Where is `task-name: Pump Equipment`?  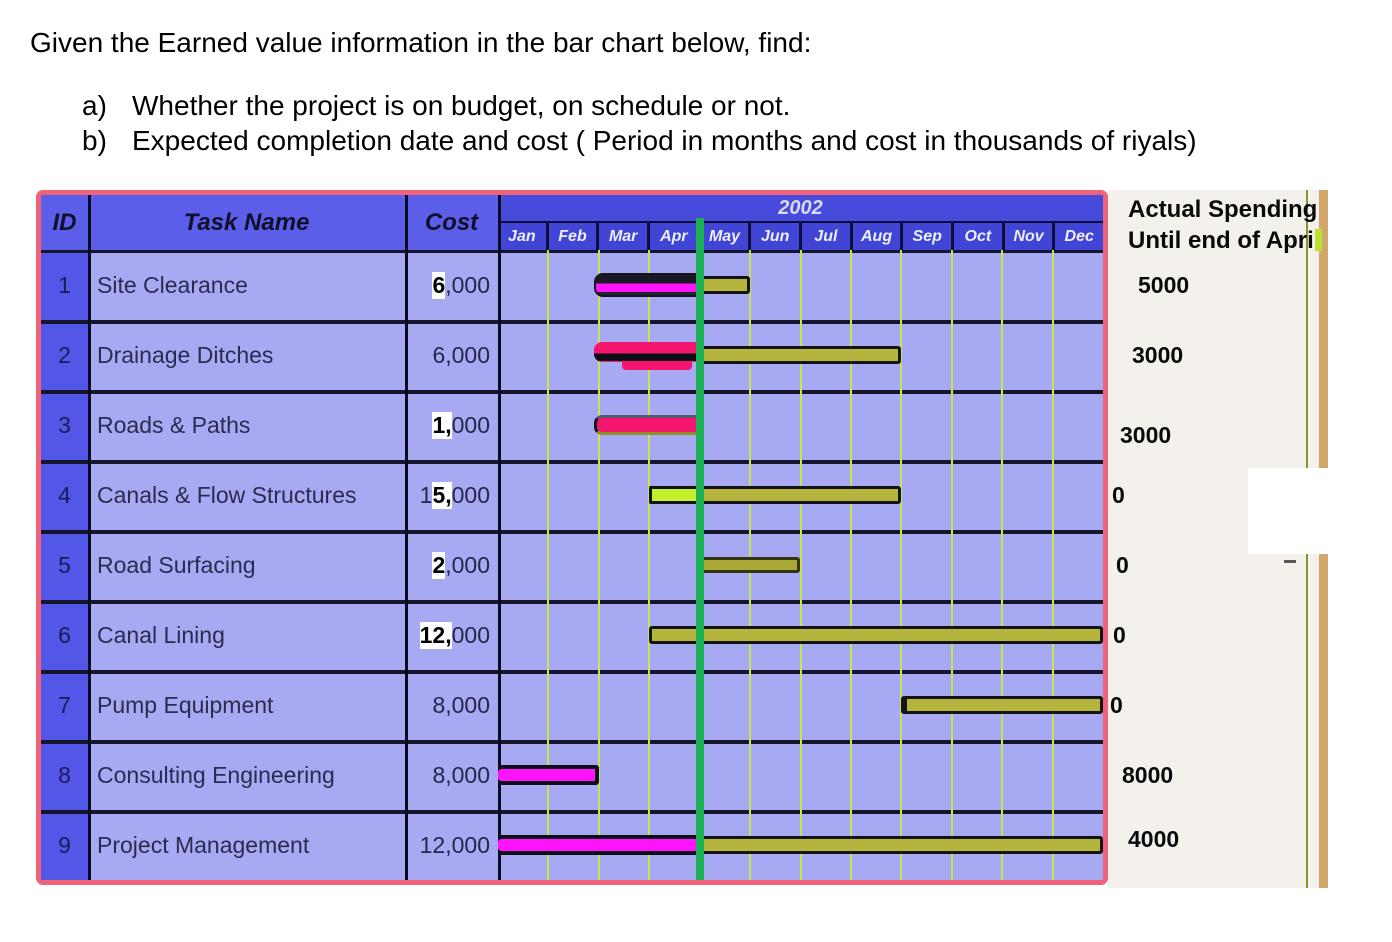
task-name: Pump Equipment is located at coordinates (185, 704).